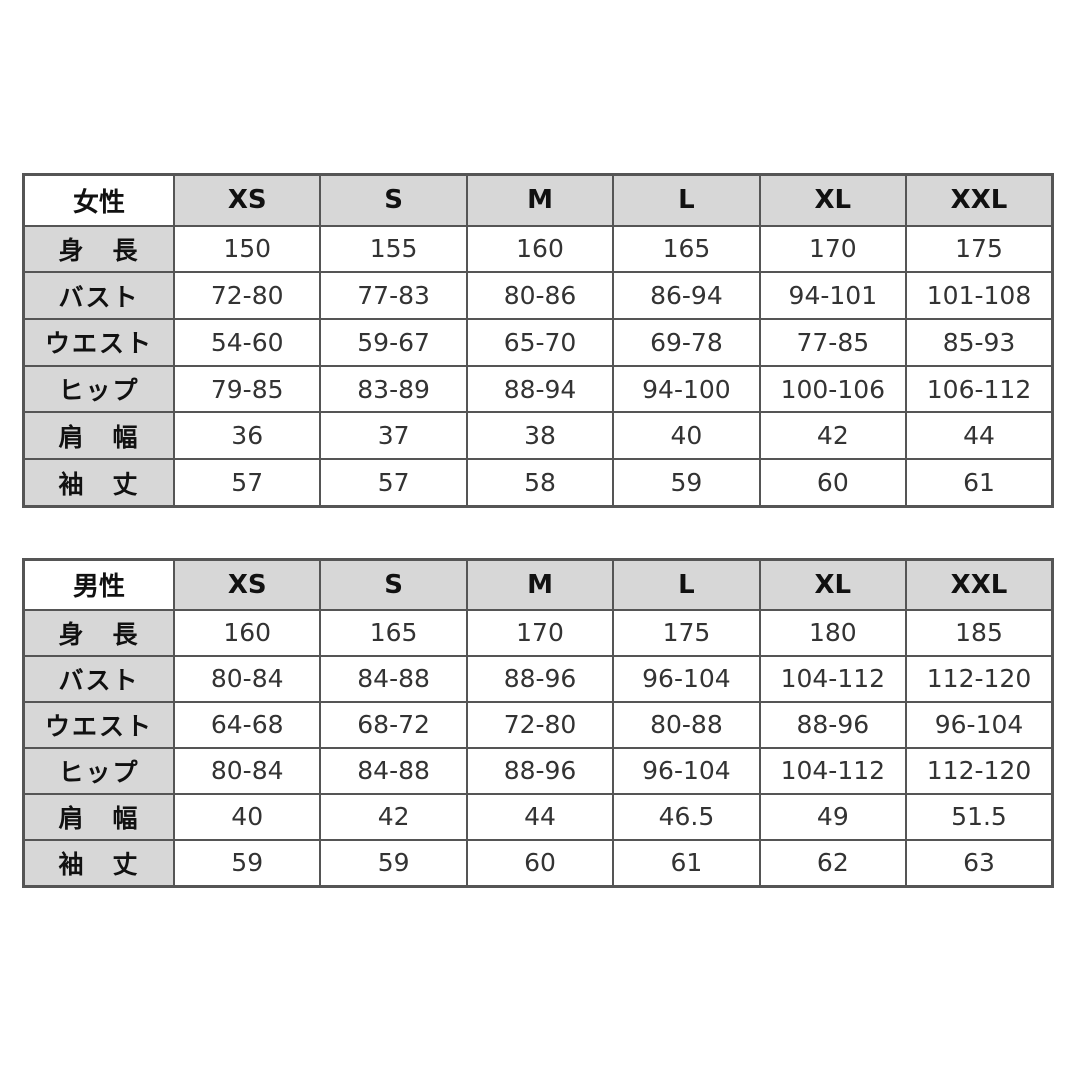 This screenshot has height=1080, width=1080. What do you see at coordinates (538, 816) in the screenshot?
I see `table-row: 肩 幅 40 42 44 46.5 49 51.5` at bounding box center [538, 816].